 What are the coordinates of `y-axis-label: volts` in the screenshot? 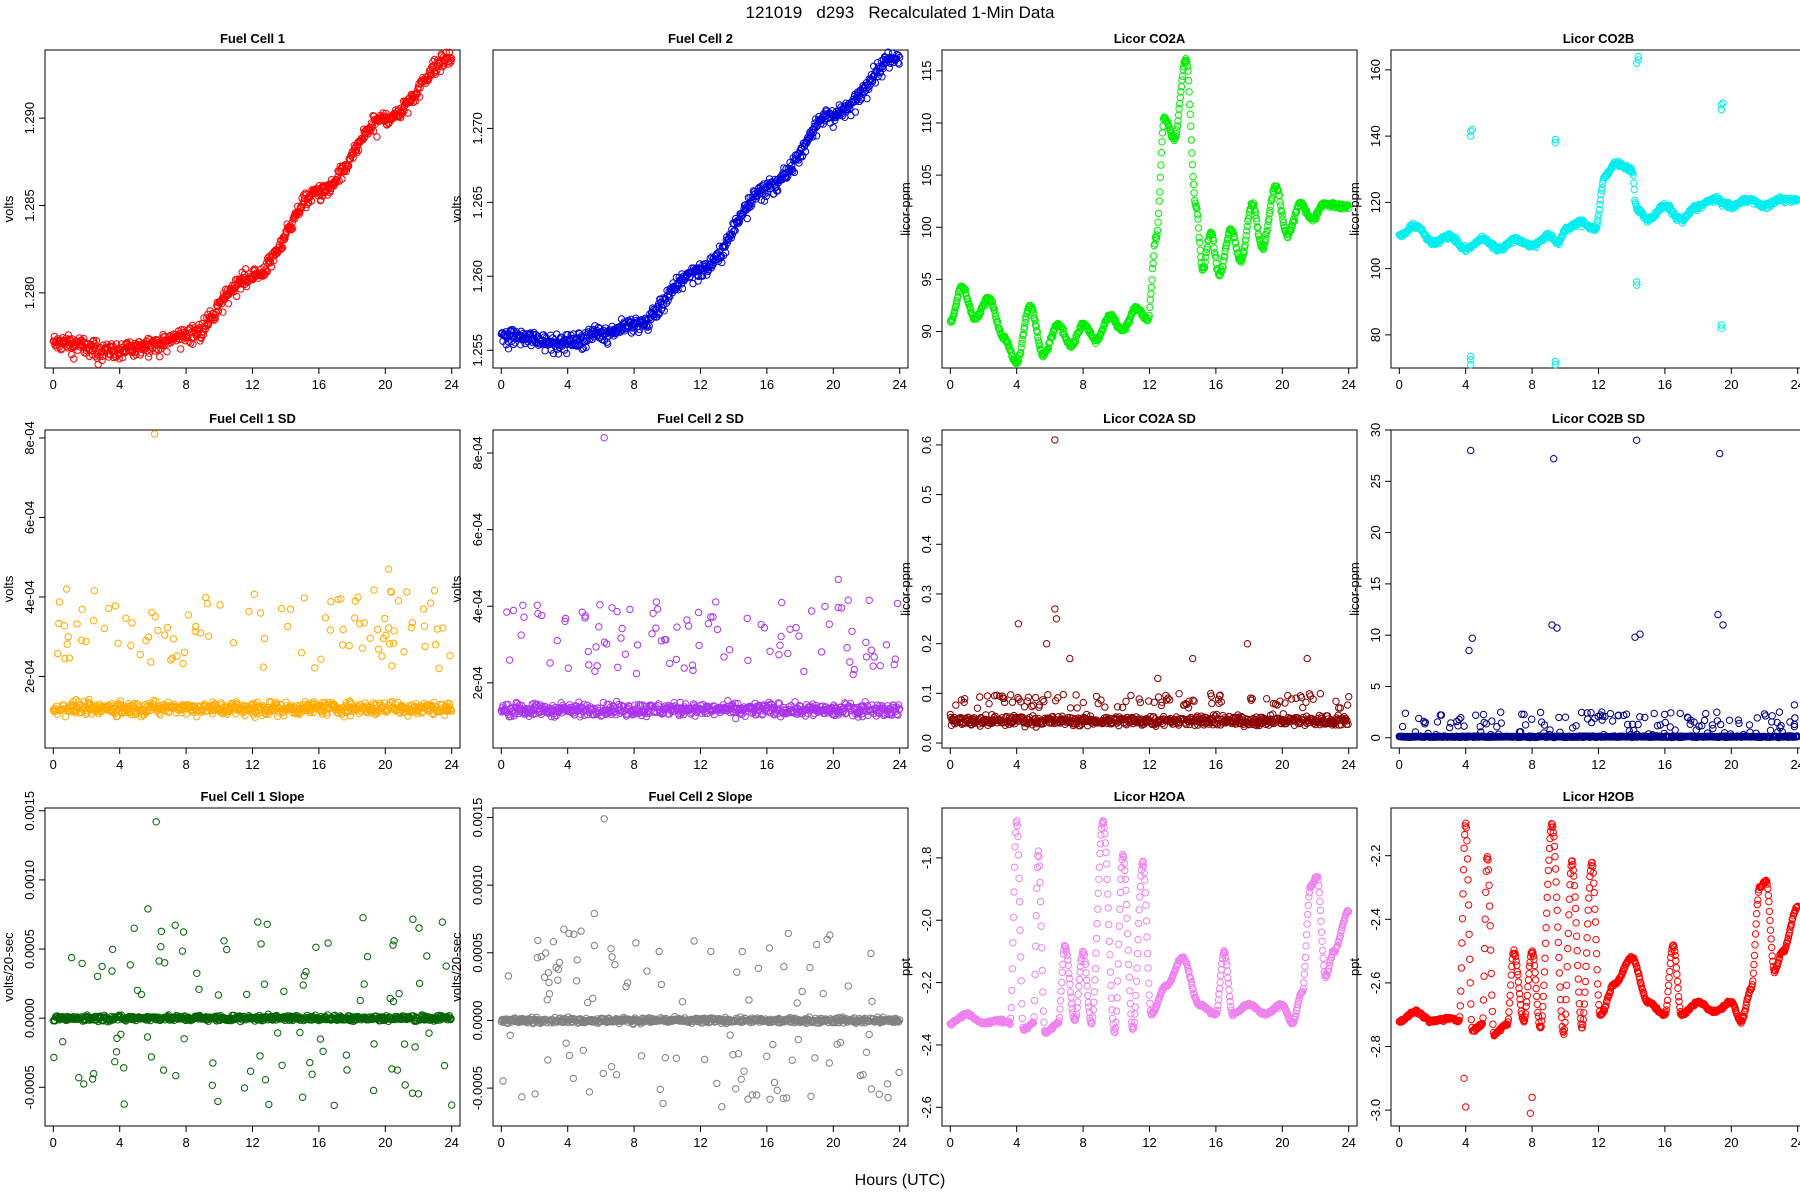 It's located at (8, 208).